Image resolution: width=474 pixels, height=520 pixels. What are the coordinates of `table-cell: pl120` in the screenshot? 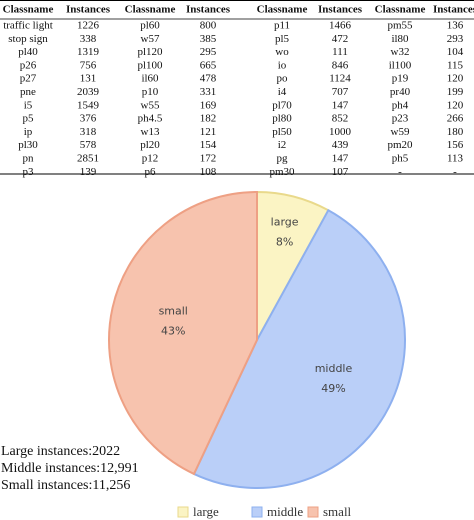 It's located at (150, 52).